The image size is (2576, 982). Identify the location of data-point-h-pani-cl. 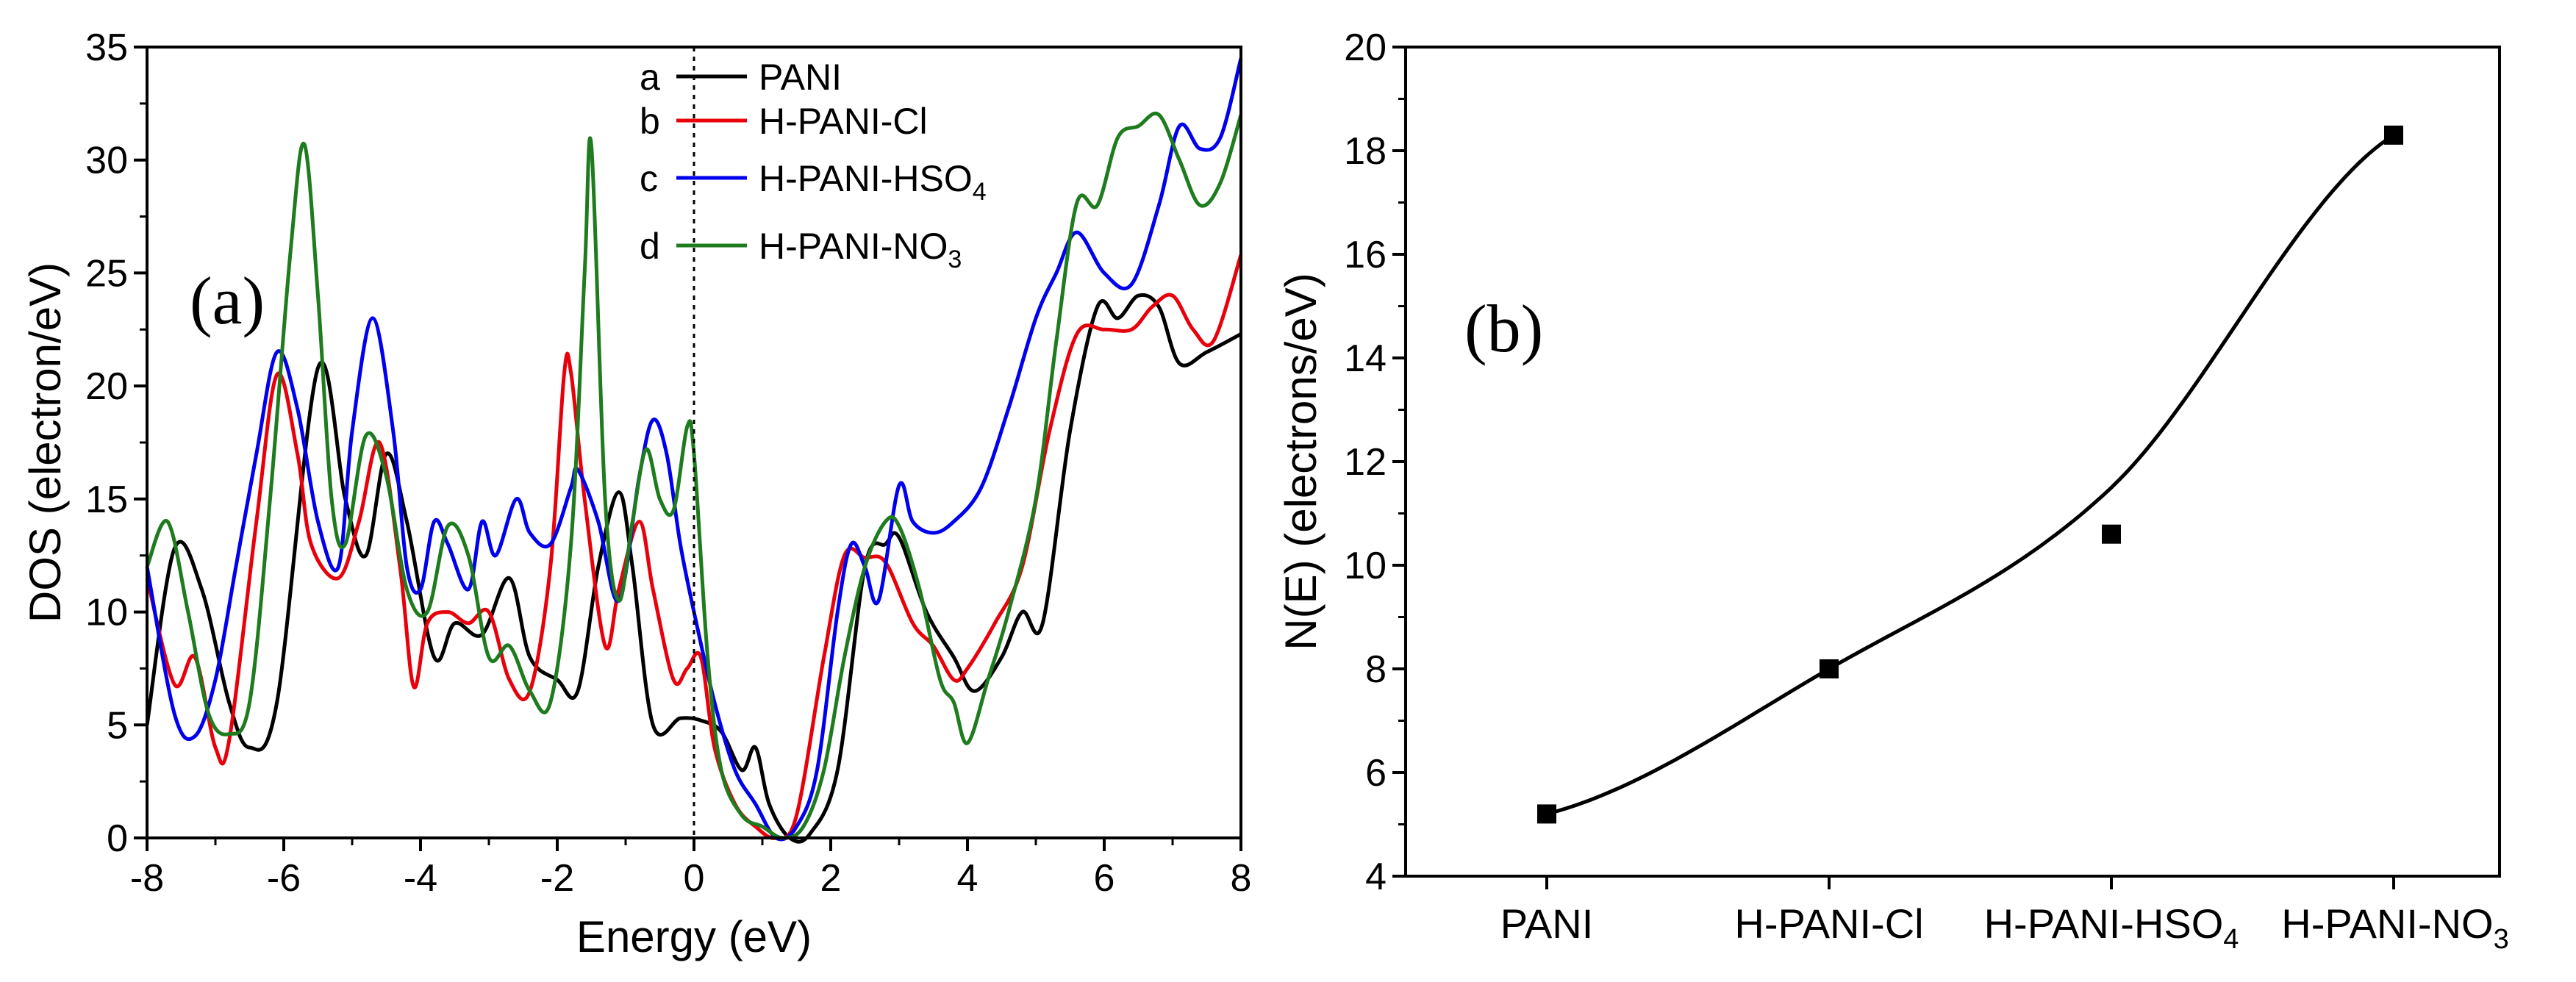
(1829, 669).